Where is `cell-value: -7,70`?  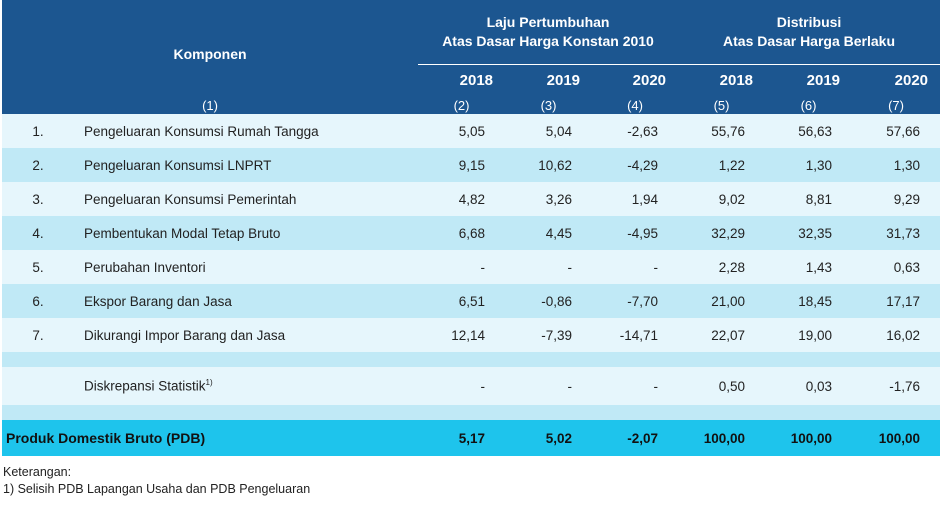
cell-value: -7,70 is located at coordinates (635, 301).